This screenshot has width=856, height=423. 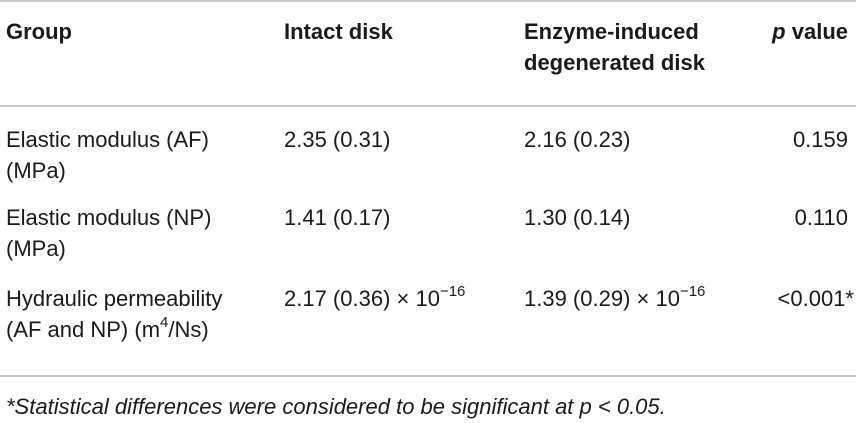 I want to click on row-degenerated-base: 1.39 (0.29) × 10, so click(x=602, y=298).